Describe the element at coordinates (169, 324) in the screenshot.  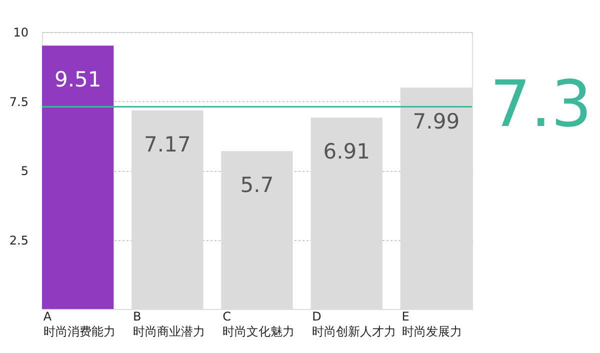
I see `x-tick-label: B 时尚商业潜力` at that location.